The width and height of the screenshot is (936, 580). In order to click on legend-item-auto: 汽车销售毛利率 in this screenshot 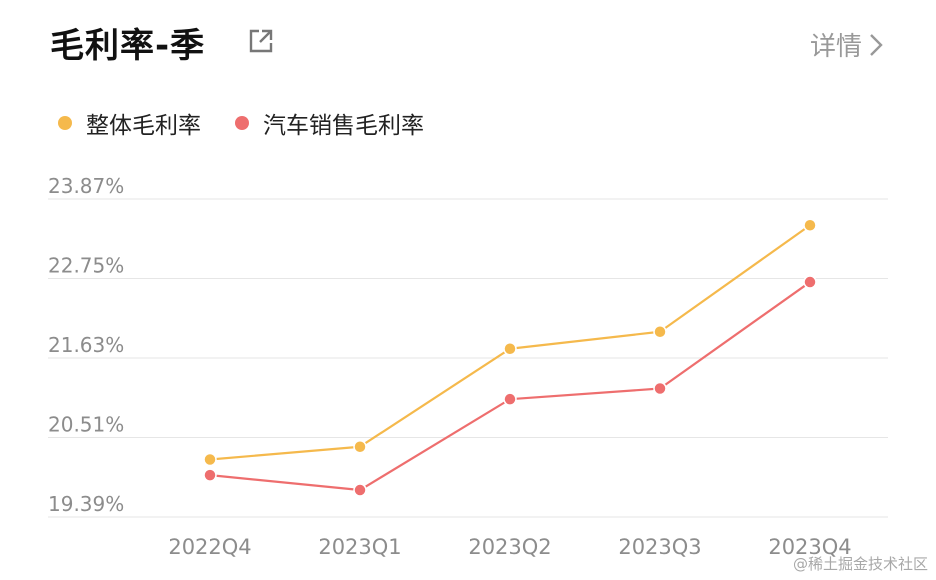, I will do `click(329, 123)`.